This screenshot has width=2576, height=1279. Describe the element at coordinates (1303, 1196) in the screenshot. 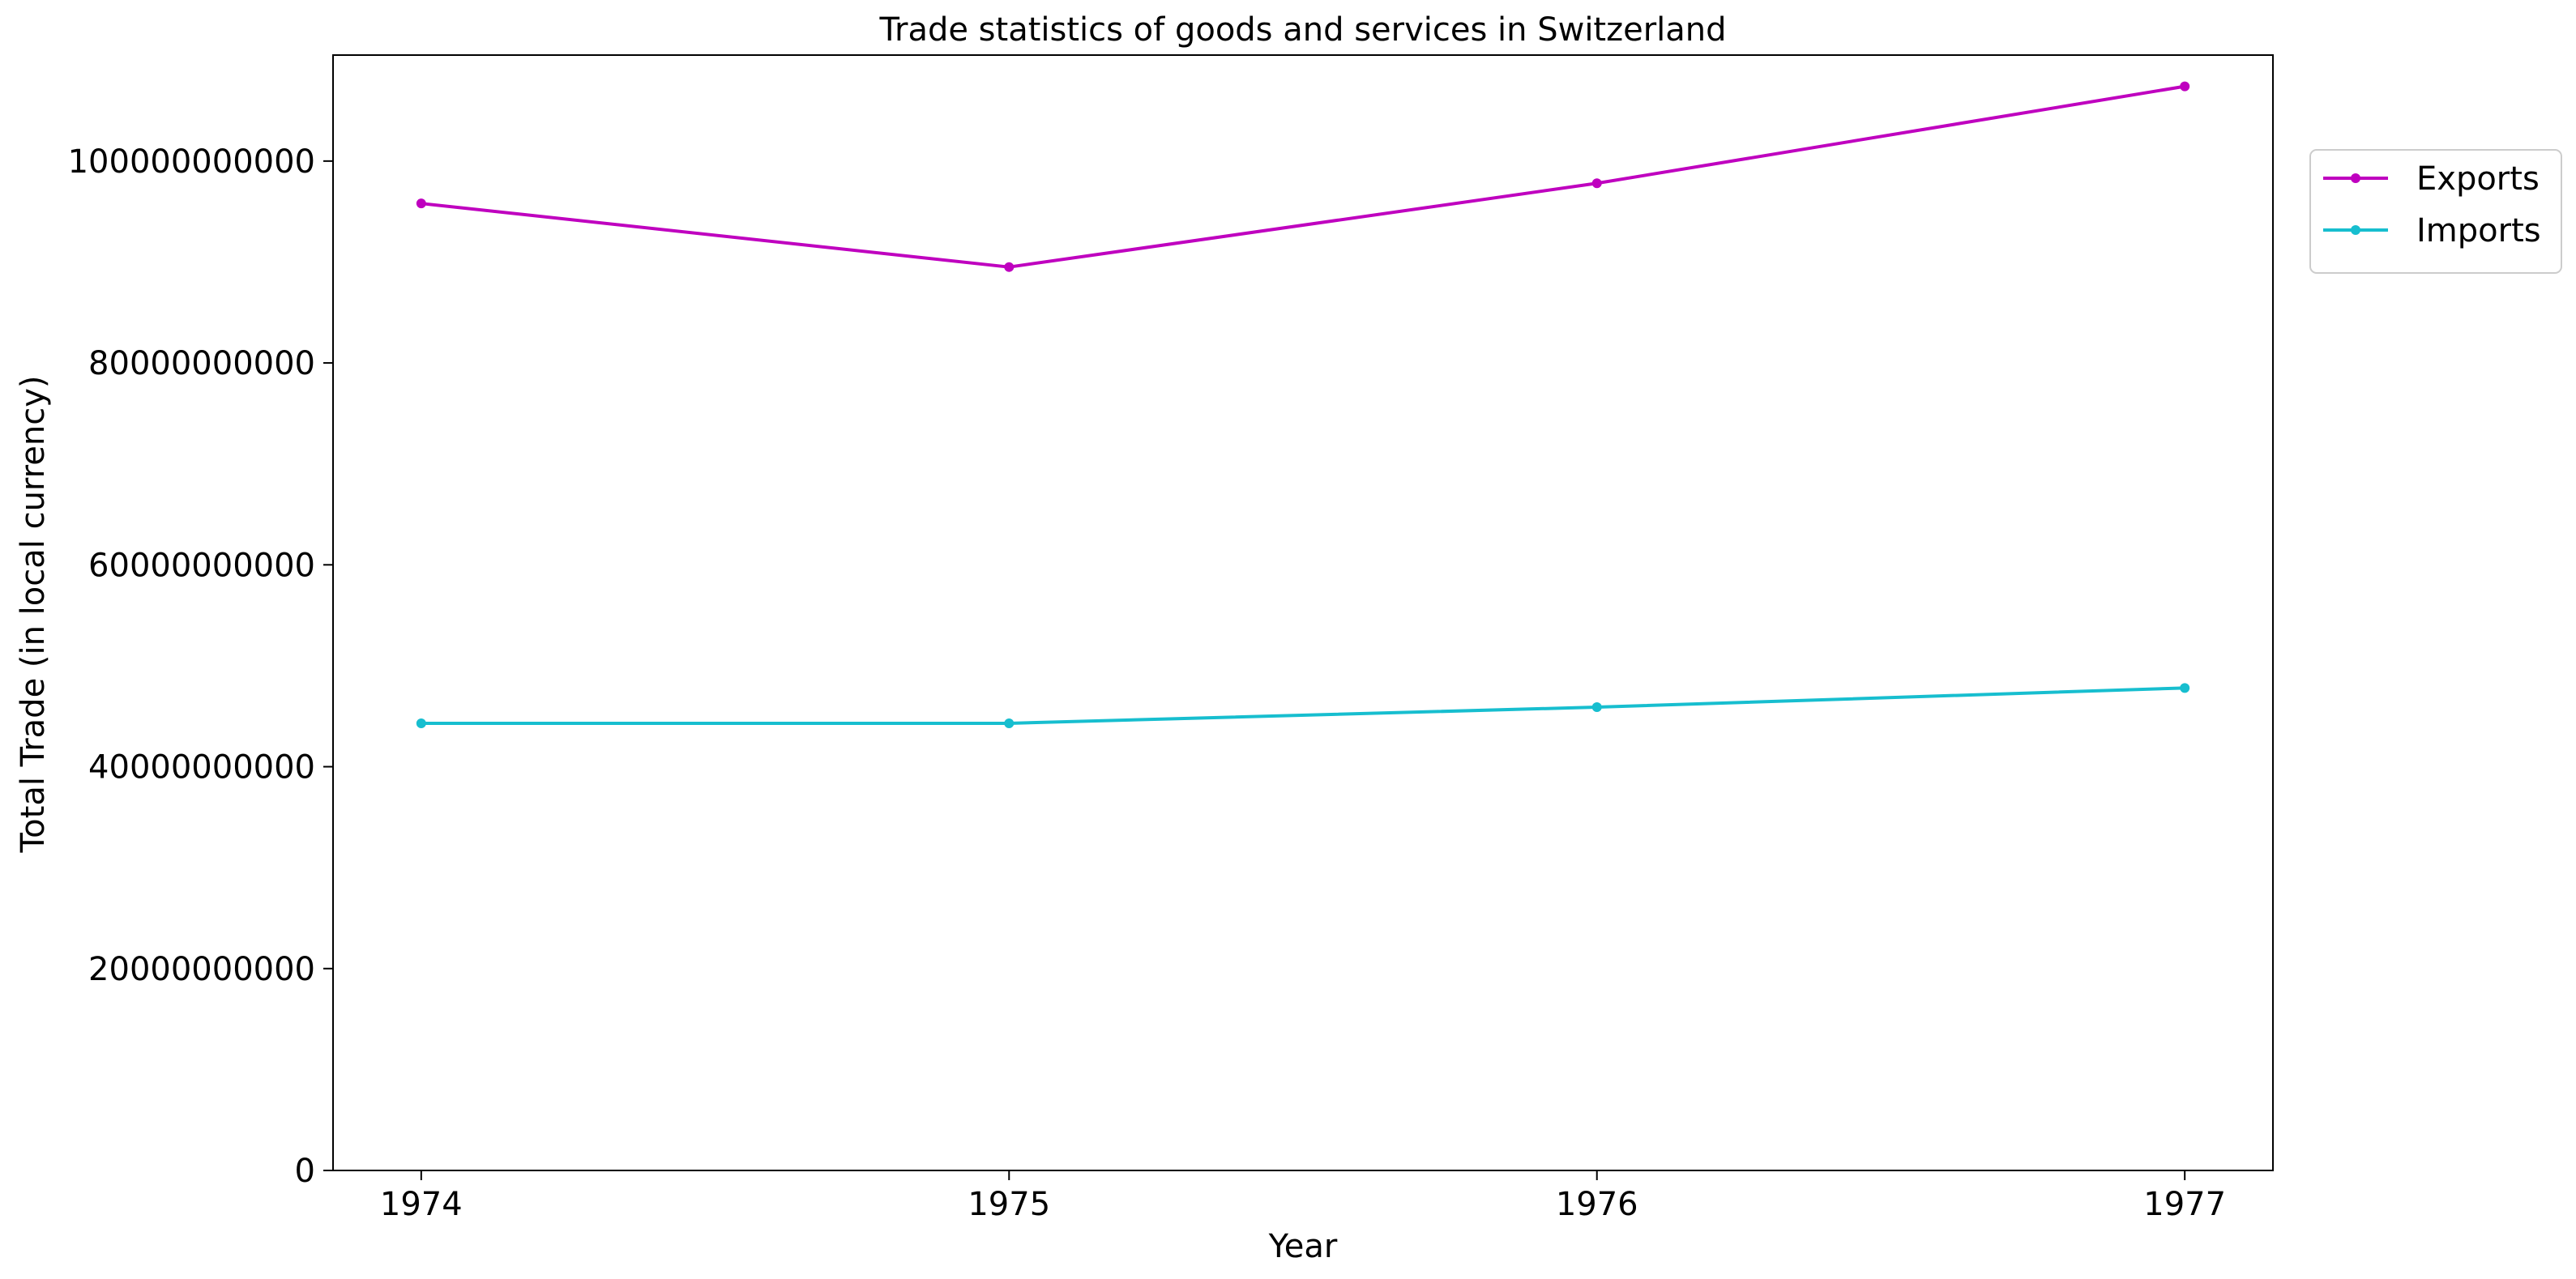

I see `x-axis: 1974 1975 1976 1977` at that location.